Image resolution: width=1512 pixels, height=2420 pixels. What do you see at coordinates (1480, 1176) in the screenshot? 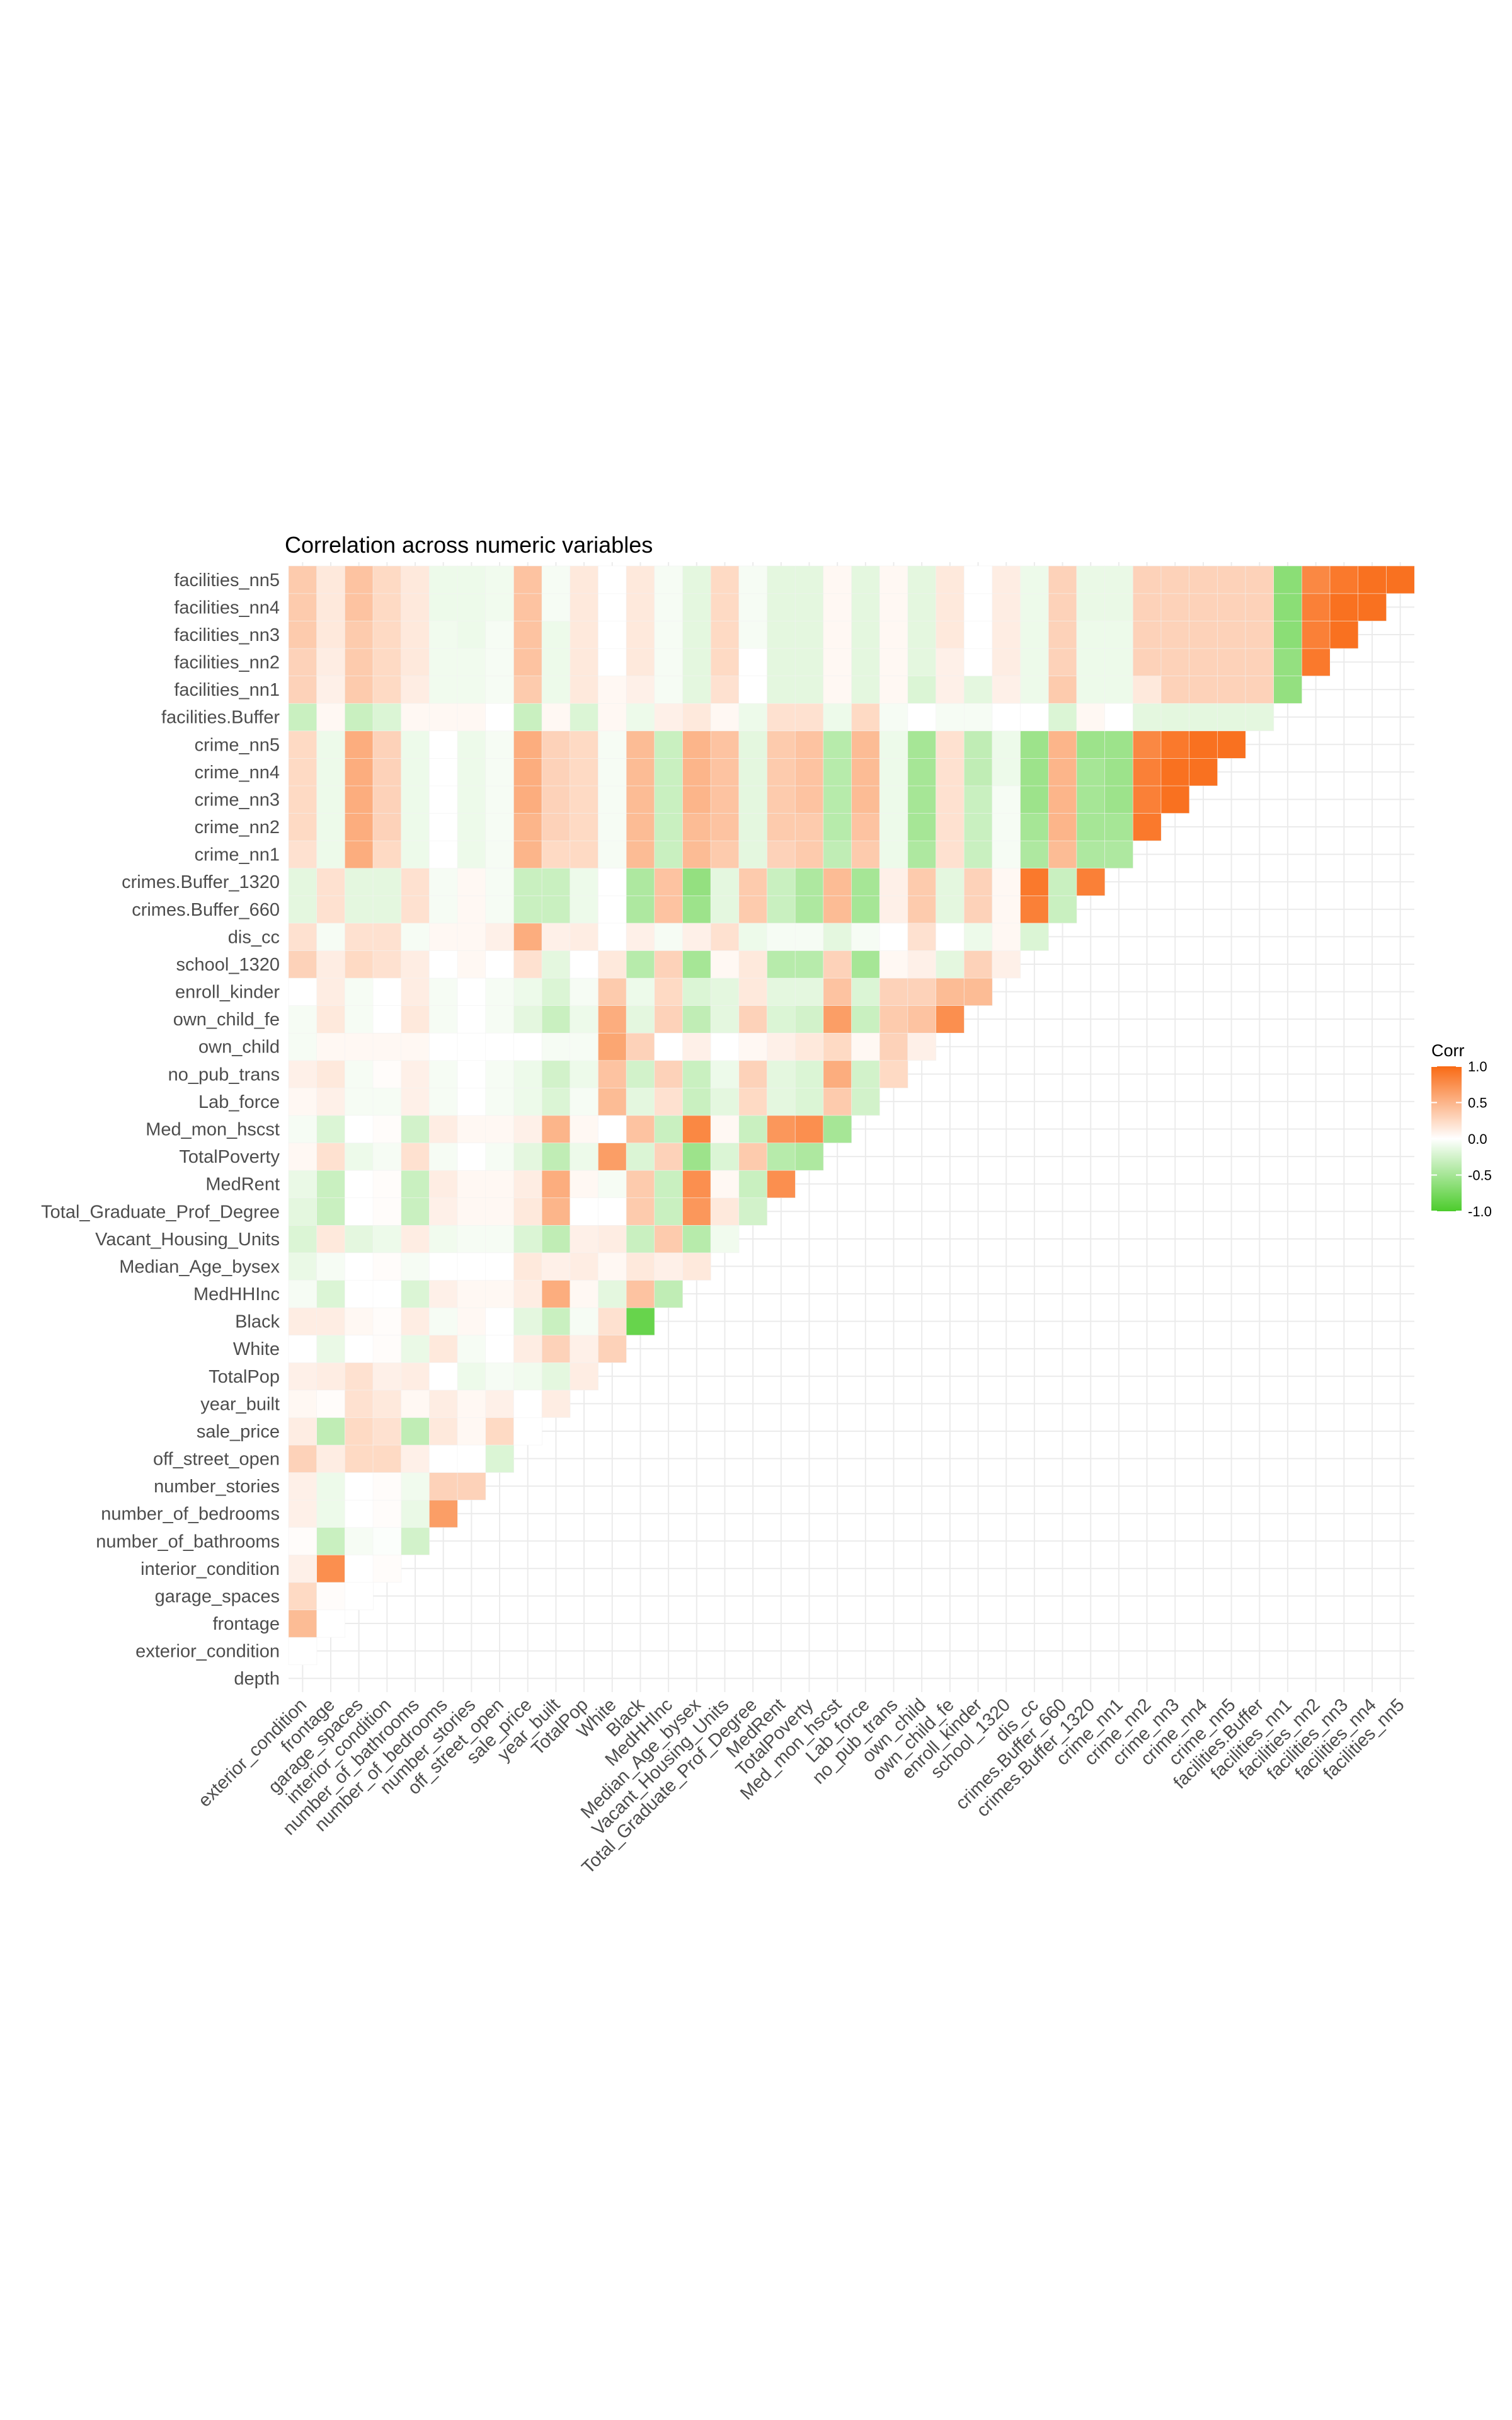
I see `legend-tick-label: -0.5` at bounding box center [1480, 1176].